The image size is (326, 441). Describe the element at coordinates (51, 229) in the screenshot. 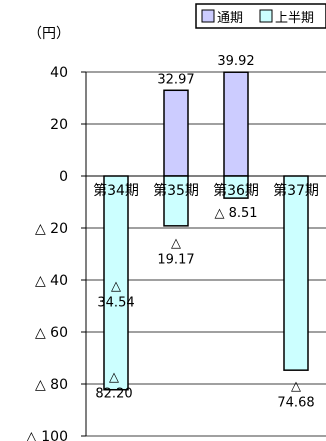

I see `y-tick-label: △ 20` at that location.